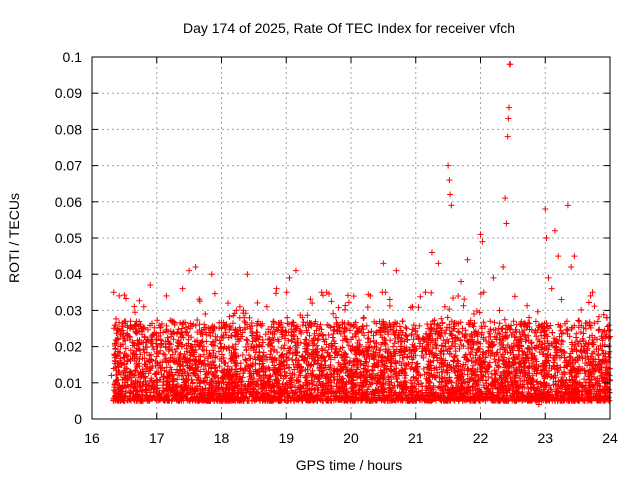 Image resolution: width=640 pixels, height=480 pixels. What do you see at coordinates (68, 166) in the screenshot?
I see `y-tick-label: 0.07` at bounding box center [68, 166].